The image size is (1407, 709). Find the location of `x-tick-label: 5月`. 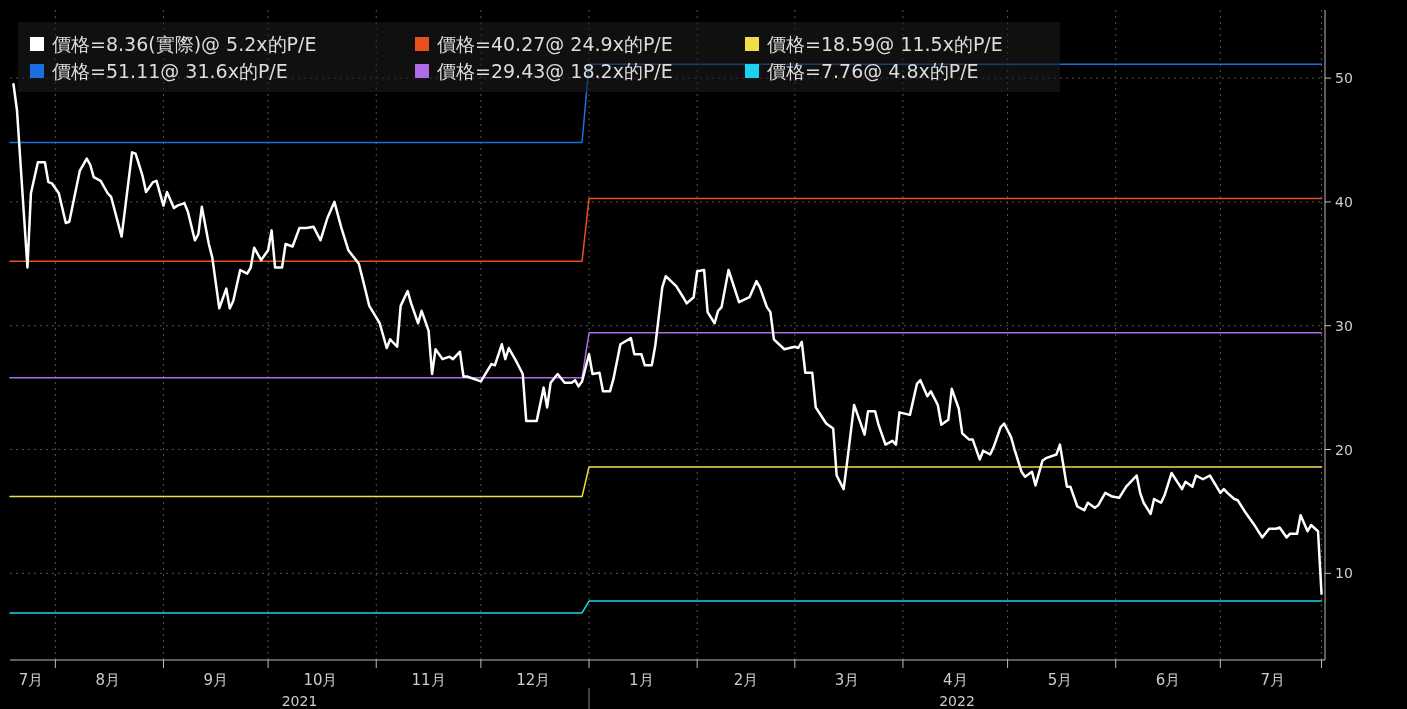

x-tick-label: 5月 is located at coordinates (1060, 680).